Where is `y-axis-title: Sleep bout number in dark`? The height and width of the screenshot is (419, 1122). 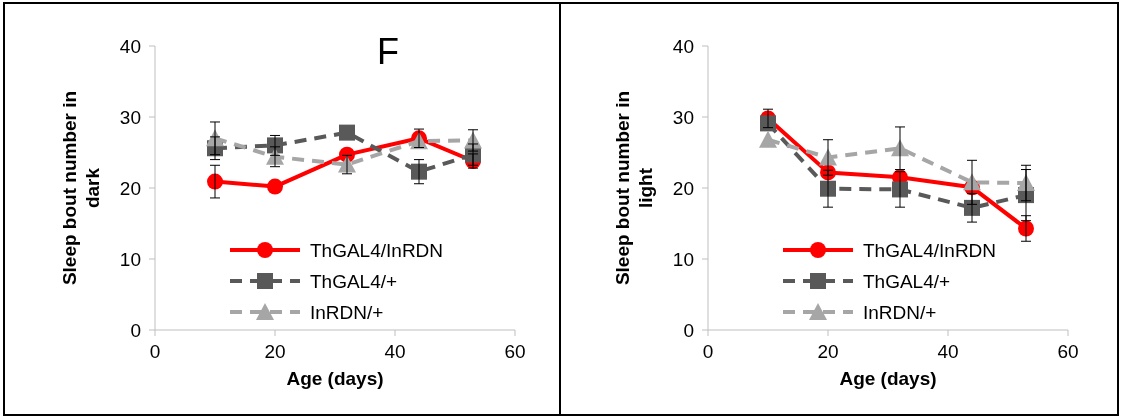
y-axis-title: Sleep bout number in dark is located at coordinates (81, 188).